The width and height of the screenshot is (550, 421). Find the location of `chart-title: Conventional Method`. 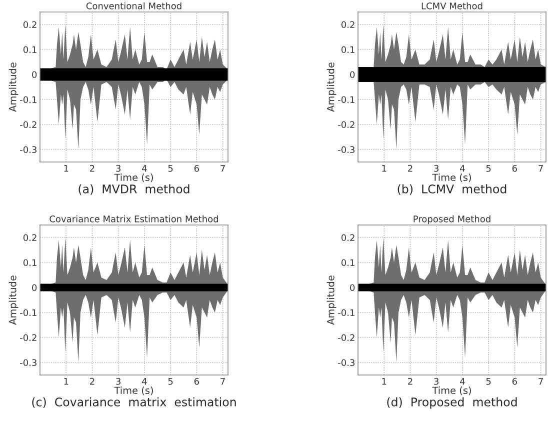

chart-title: Conventional Method is located at coordinates (134, 6).